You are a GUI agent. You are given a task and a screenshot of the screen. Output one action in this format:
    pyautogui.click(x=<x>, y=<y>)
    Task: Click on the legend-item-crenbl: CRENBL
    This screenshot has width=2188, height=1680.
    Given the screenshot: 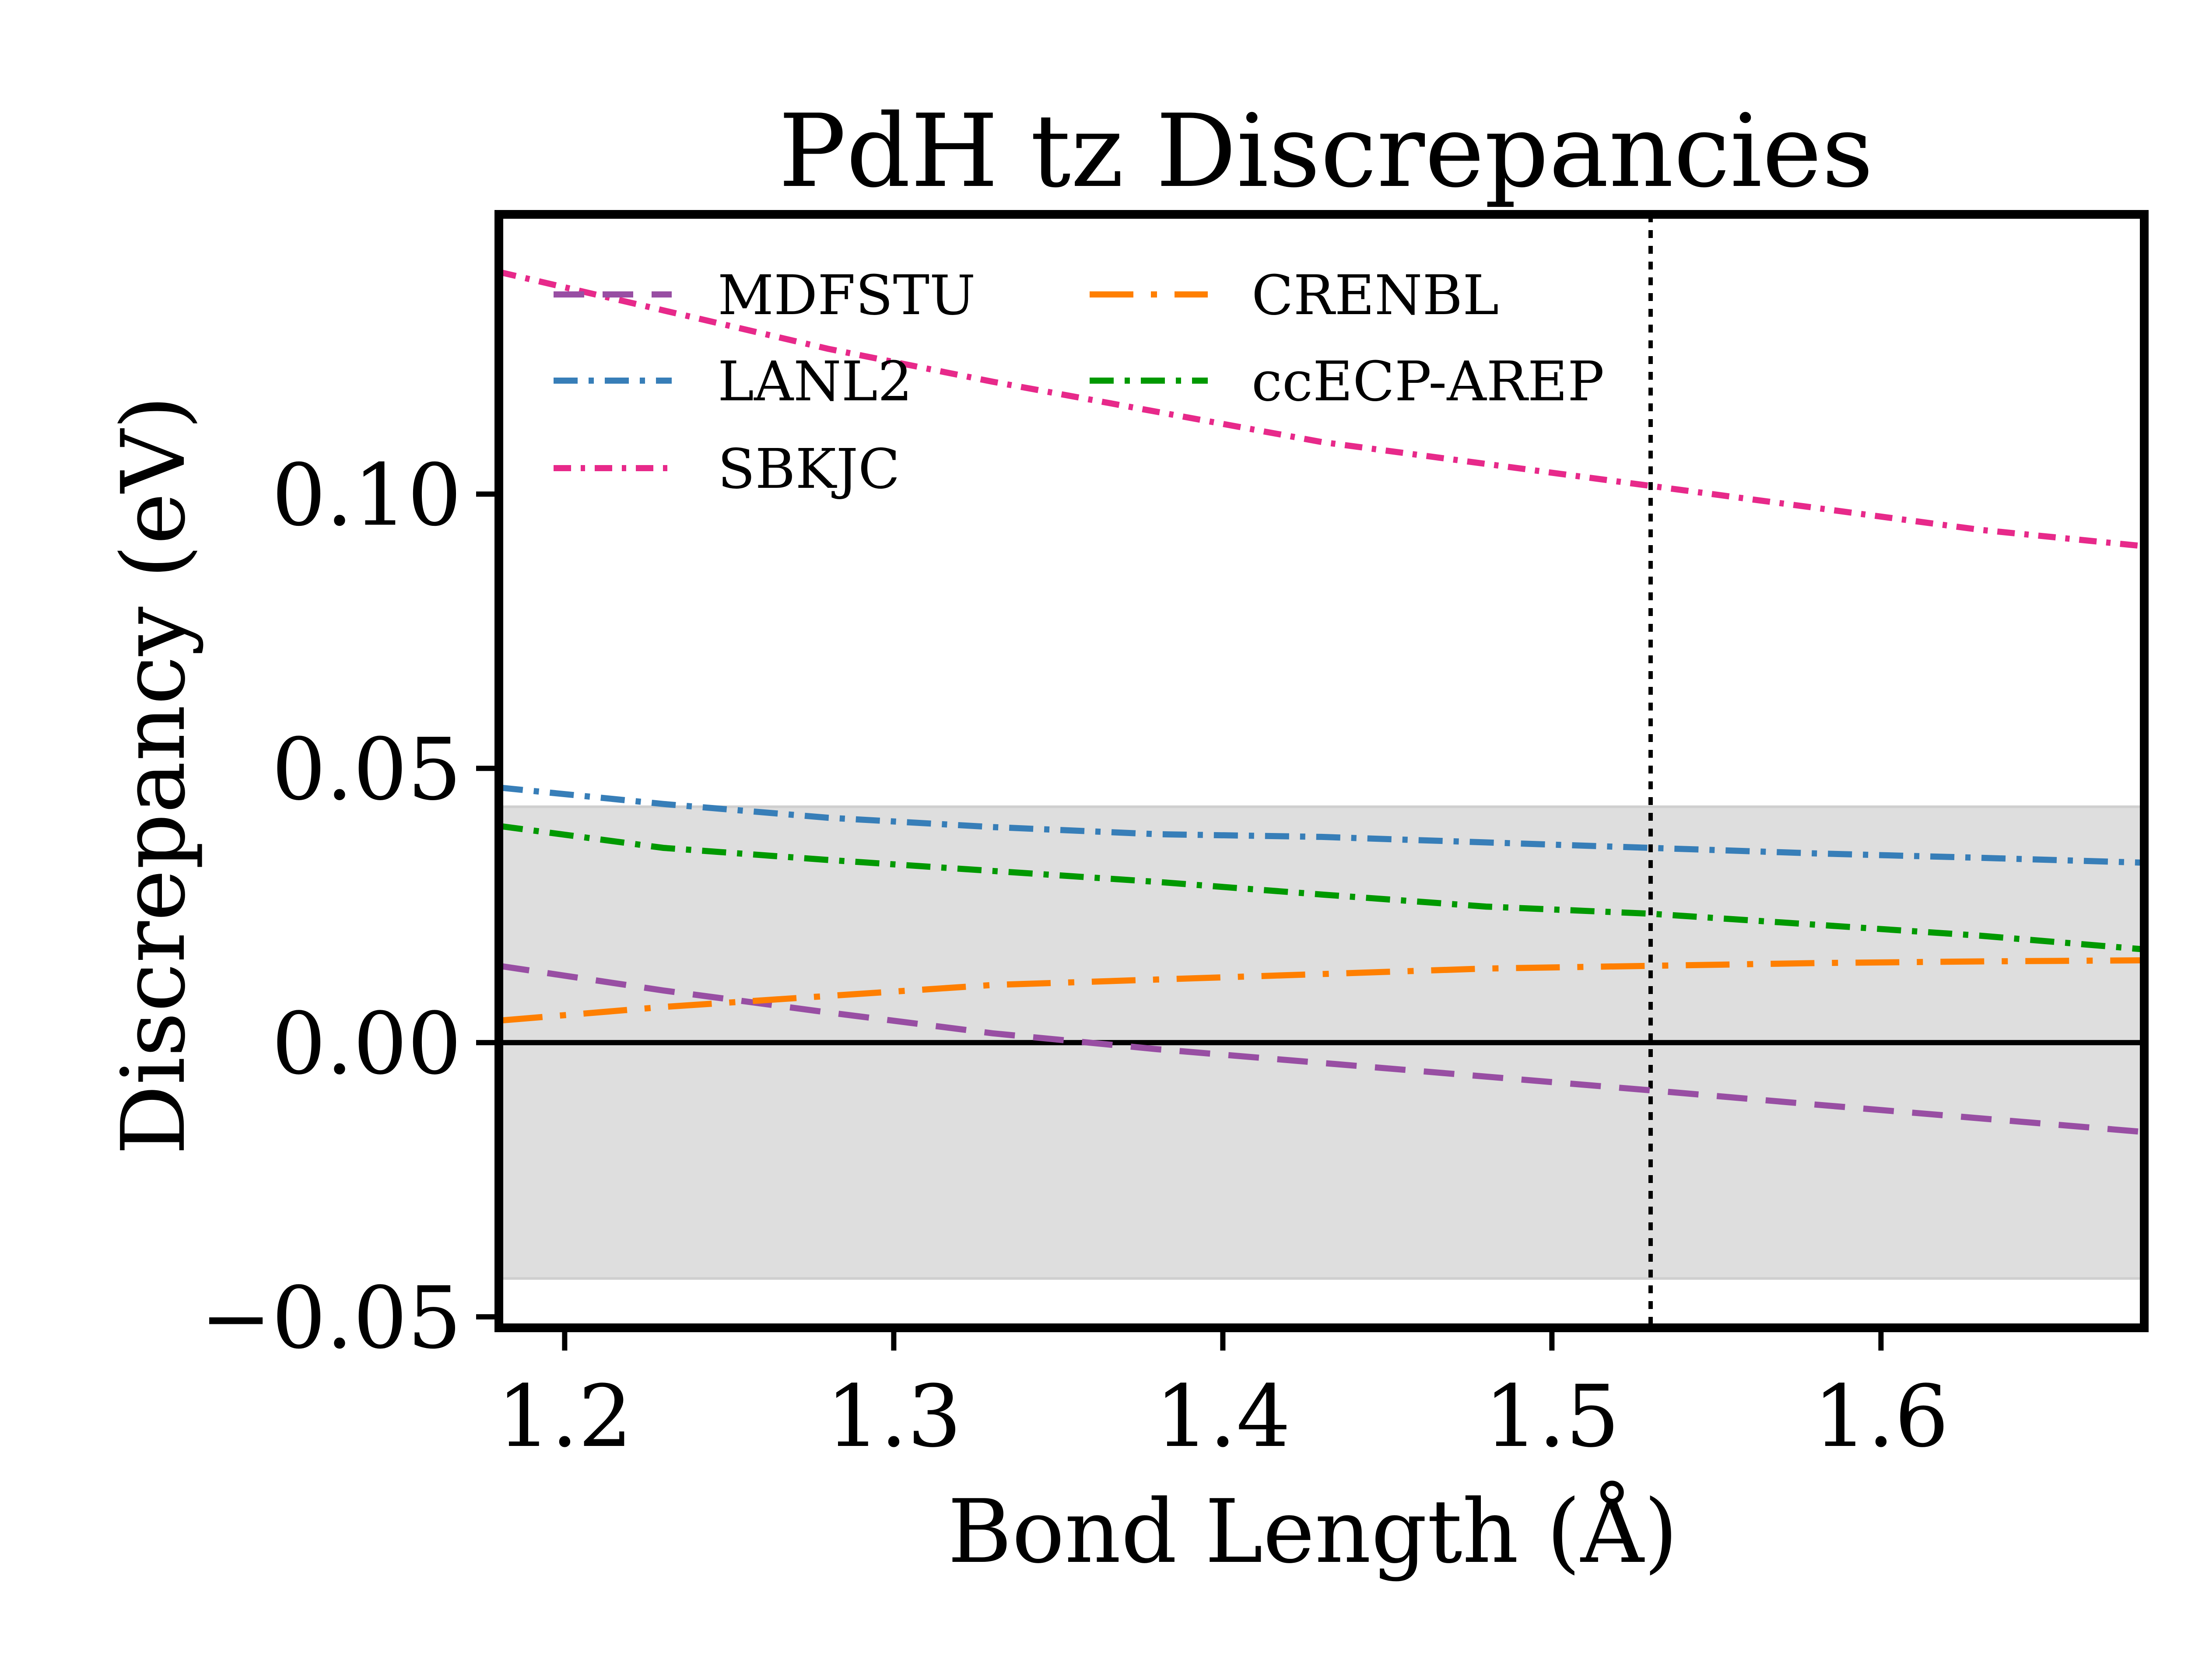 What is the action you would take?
    pyautogui.click(x=1294, y=295)
    